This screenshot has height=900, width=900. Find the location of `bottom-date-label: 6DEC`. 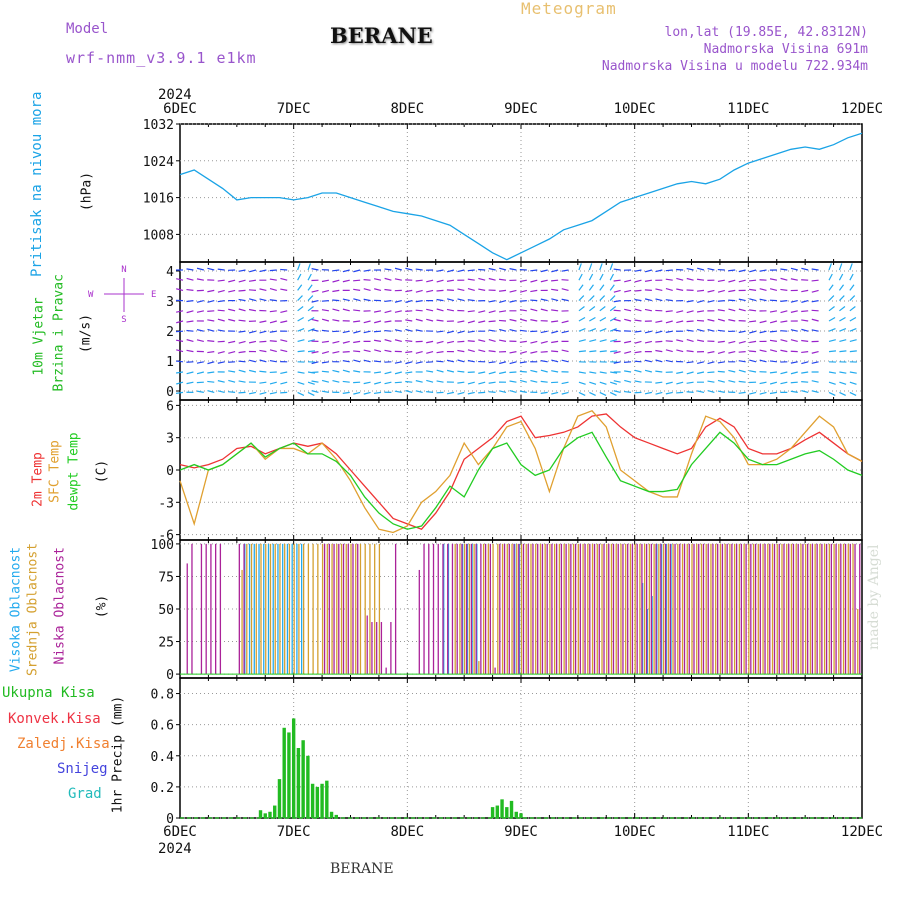

bottom-date-label: 6DEC is located at coordinates (180, 832).